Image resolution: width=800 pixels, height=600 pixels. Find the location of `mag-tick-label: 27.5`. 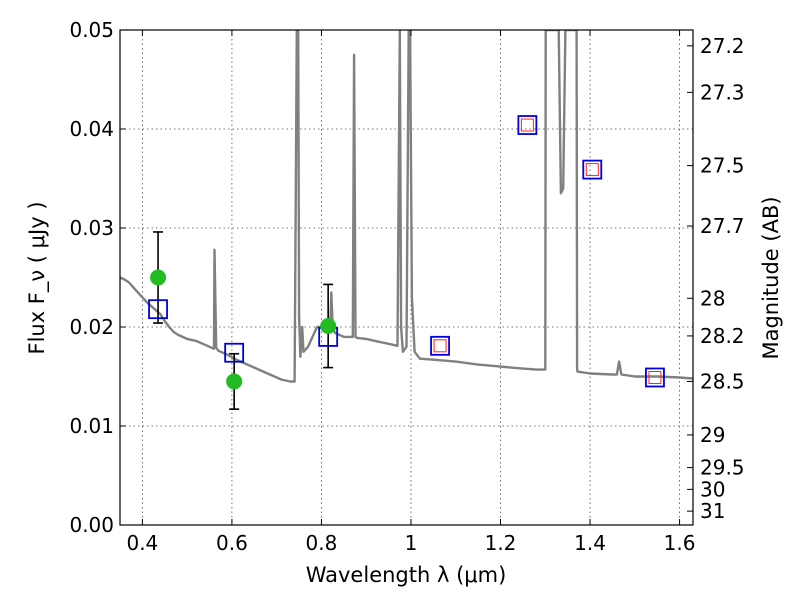

mag-tick-label: 27.5 is located at coordinates (722, 166).